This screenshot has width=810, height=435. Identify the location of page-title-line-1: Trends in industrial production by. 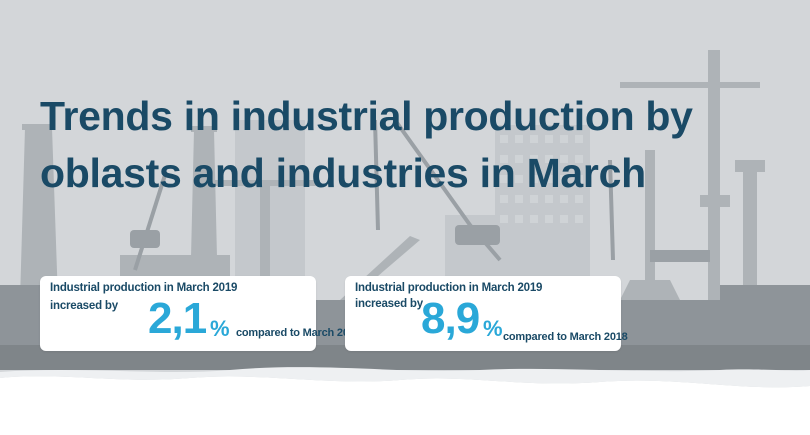
(366, 116).